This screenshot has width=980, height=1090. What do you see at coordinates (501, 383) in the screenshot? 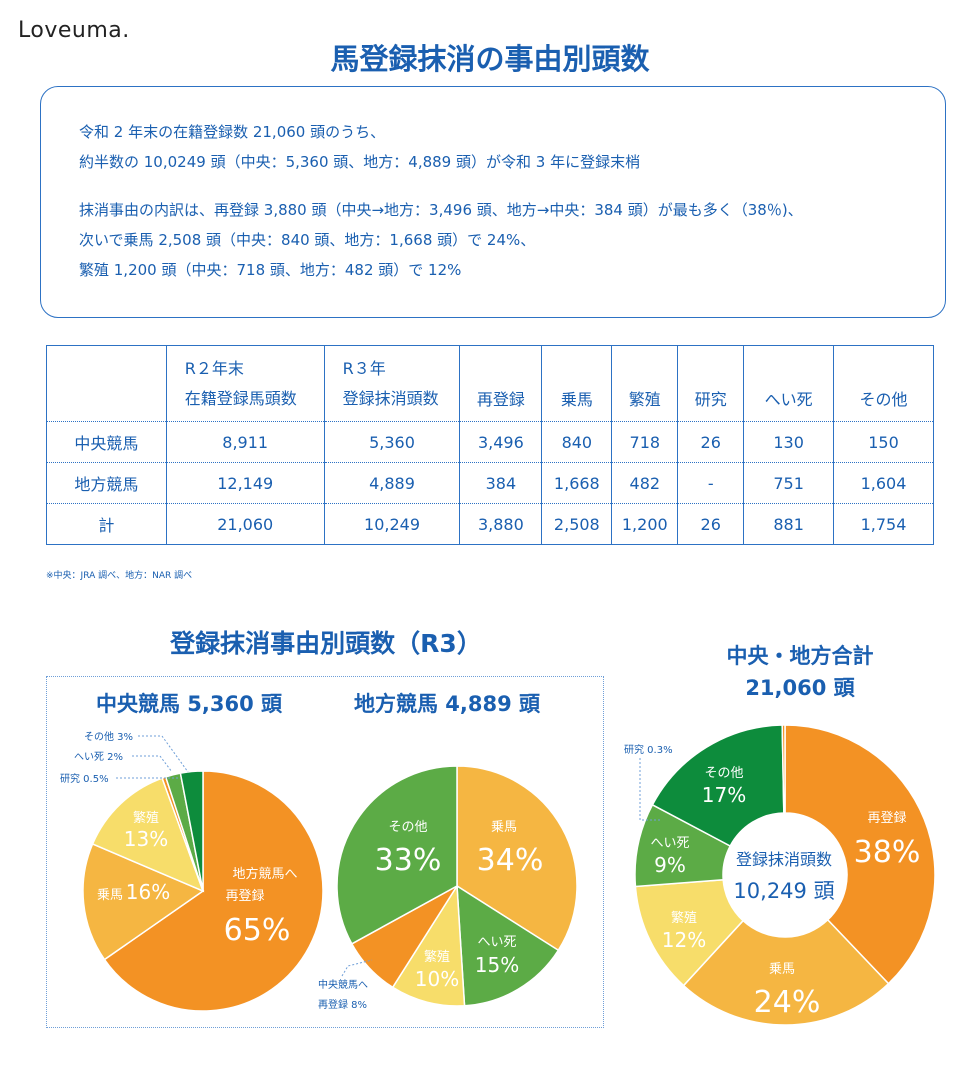
I see `header-cell: 再登録` at bounding box center [501, 383].